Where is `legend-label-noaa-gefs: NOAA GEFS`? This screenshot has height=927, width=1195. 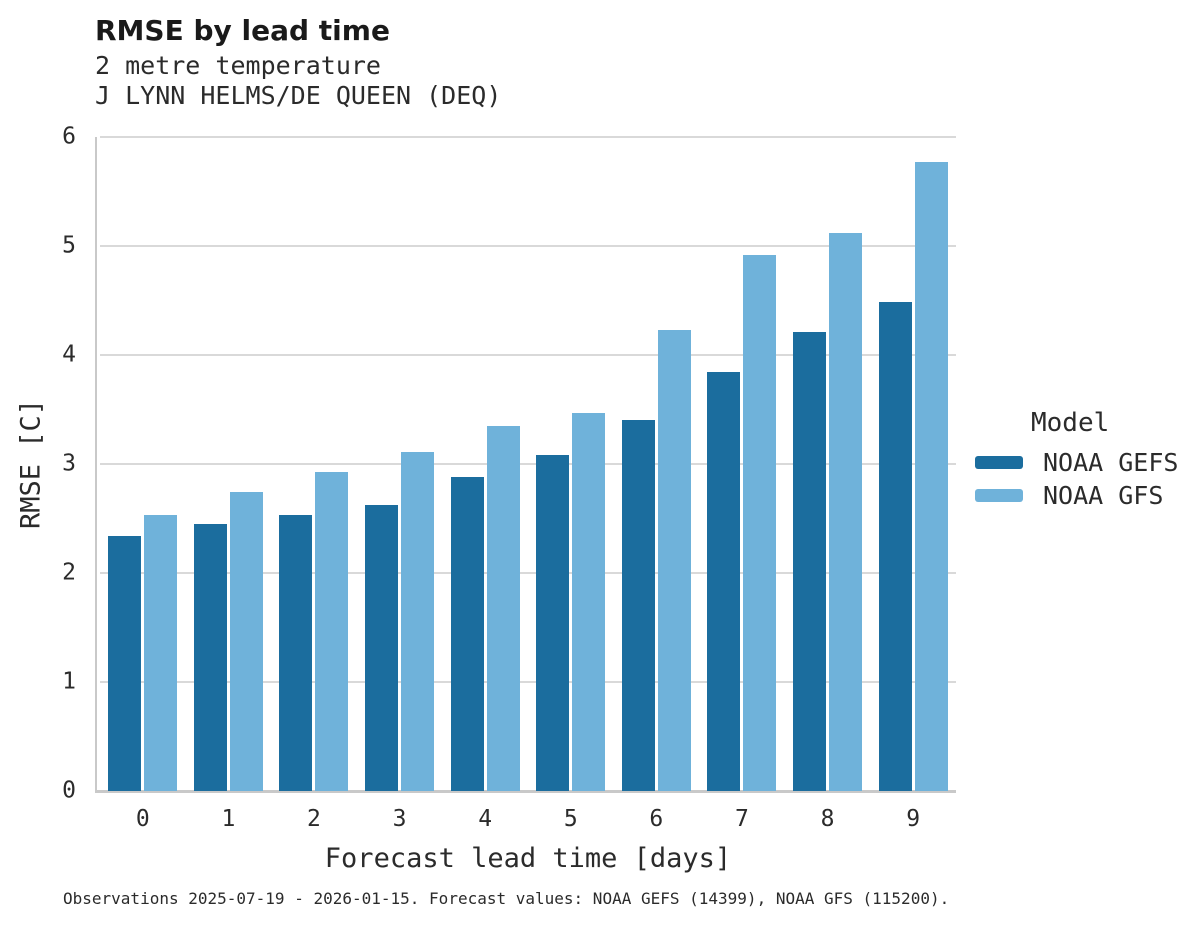
legend-label-noaa-gefs: NOAA GEFS is located at coordinates (1111, 462).